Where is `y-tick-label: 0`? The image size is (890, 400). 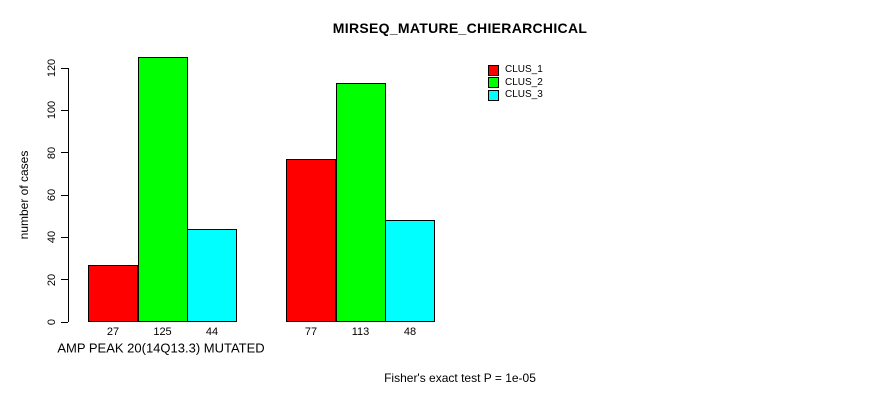 y-tick-label: 0 is located at coordinates (52, 322).